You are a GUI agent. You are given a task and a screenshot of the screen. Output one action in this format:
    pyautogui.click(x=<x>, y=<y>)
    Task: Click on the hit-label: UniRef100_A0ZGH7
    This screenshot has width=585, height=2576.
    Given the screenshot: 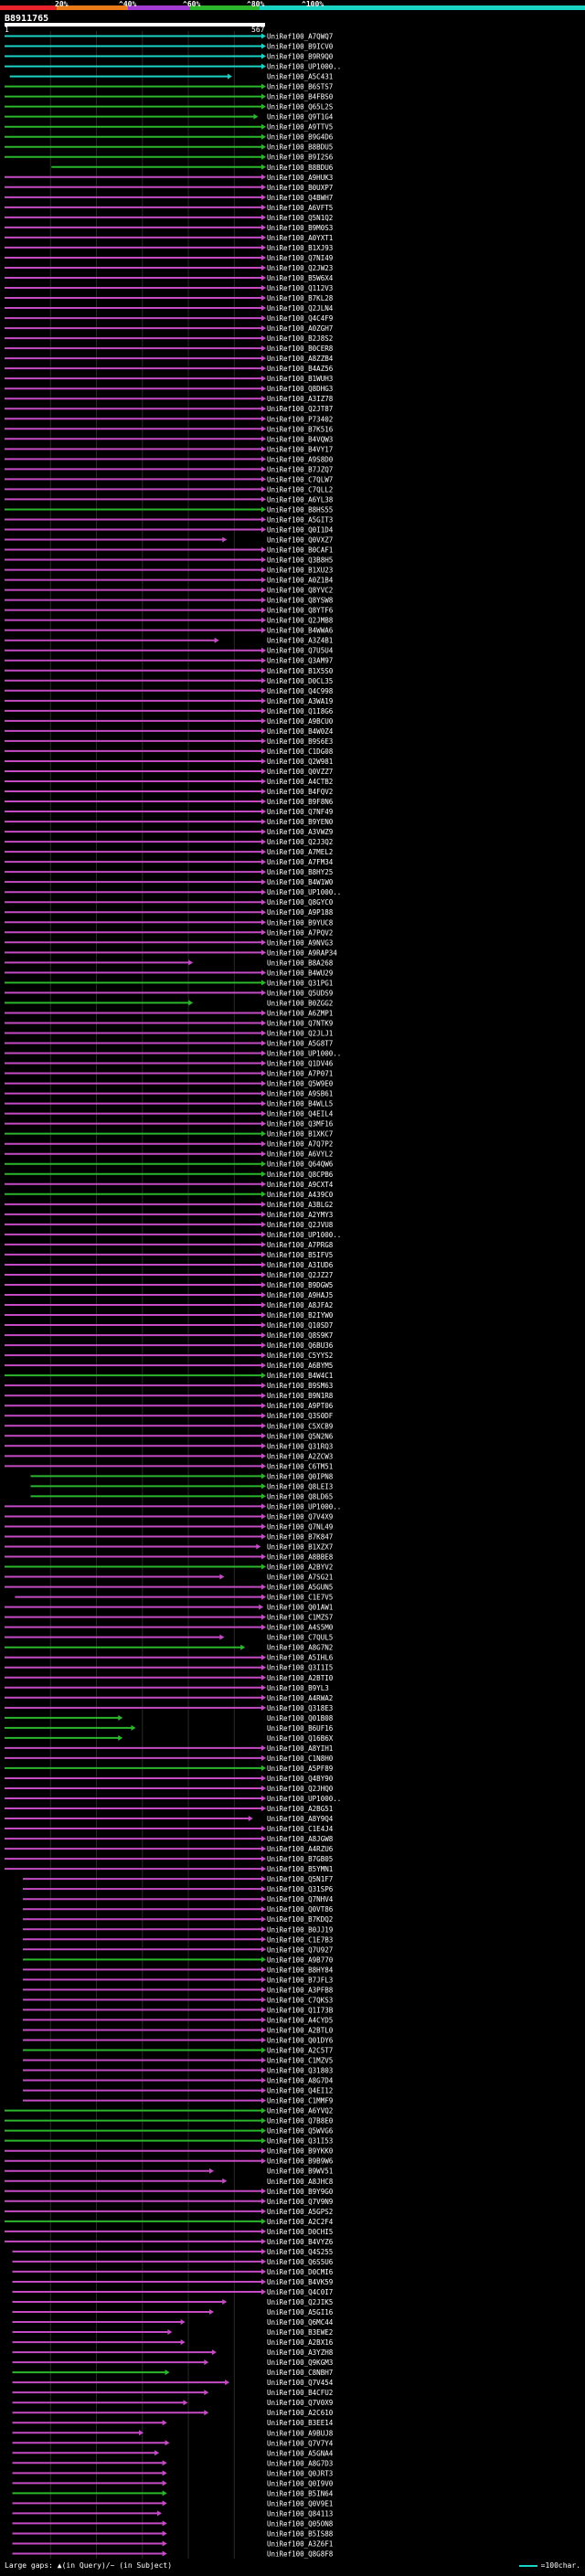 What is the action you would take?
    pyautogui.click(x=300, y=328)
    